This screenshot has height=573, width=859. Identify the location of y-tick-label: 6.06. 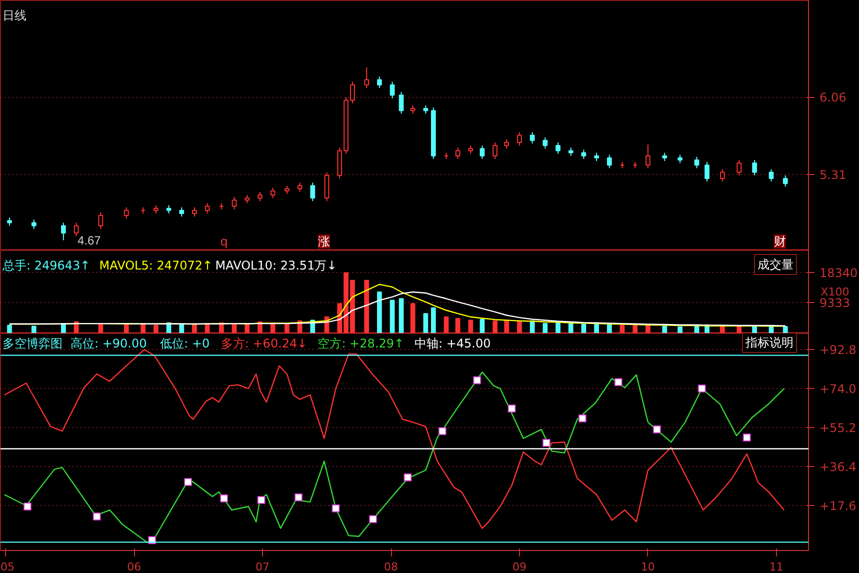
(833, 97).